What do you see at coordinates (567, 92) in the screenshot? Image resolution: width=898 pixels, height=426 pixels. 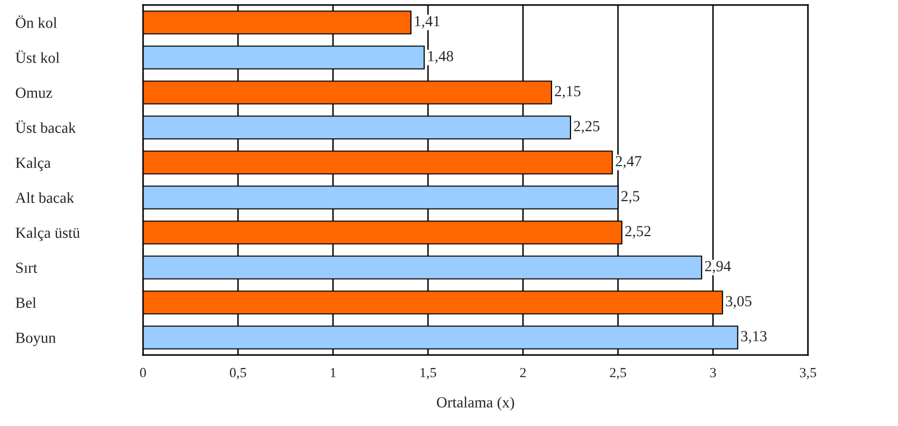 I see `data-label: 2,15` at bounding box center [567, 92].